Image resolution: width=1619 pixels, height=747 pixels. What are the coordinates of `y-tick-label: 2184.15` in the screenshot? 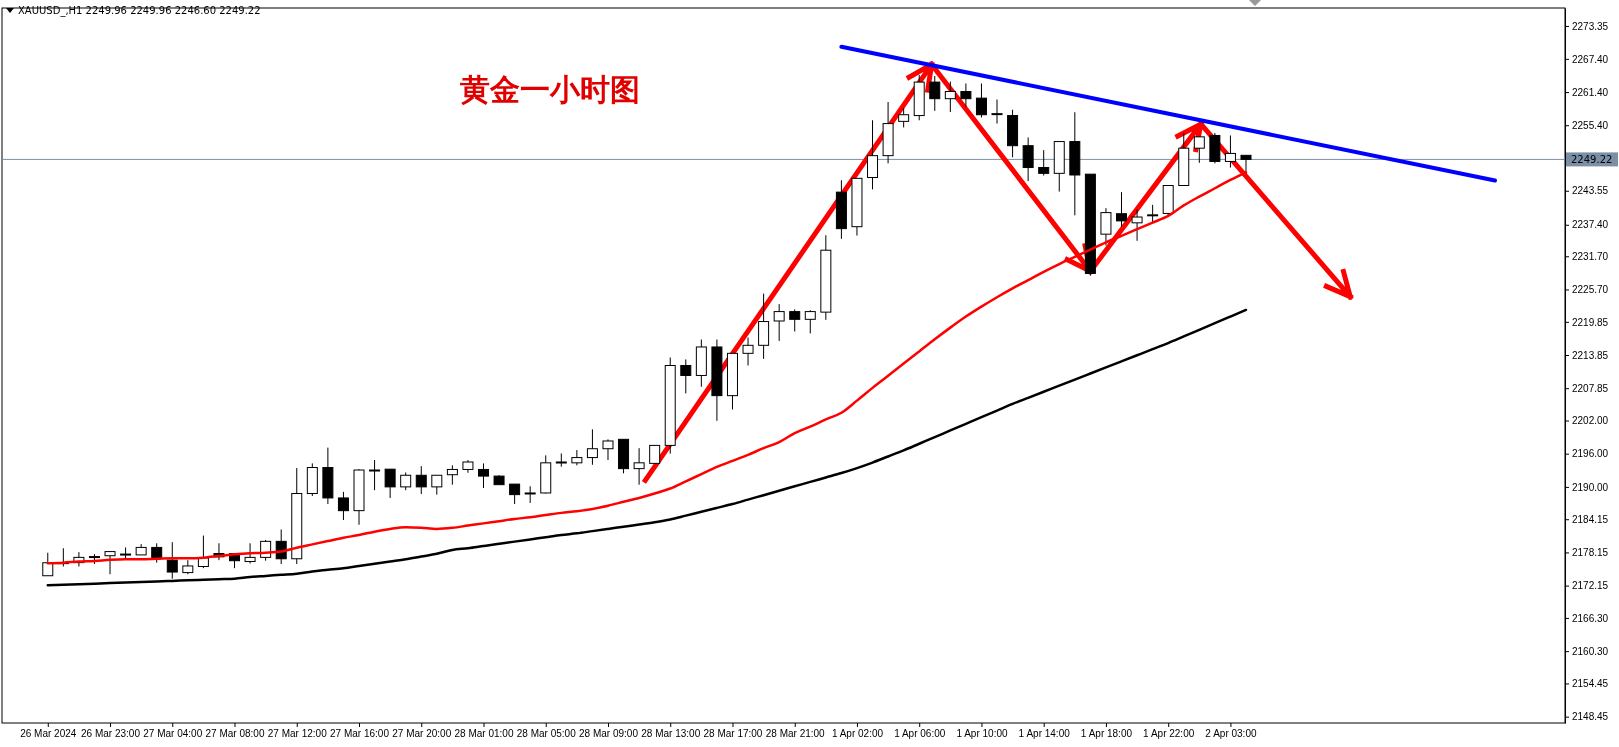 It's located at (1590, 519).